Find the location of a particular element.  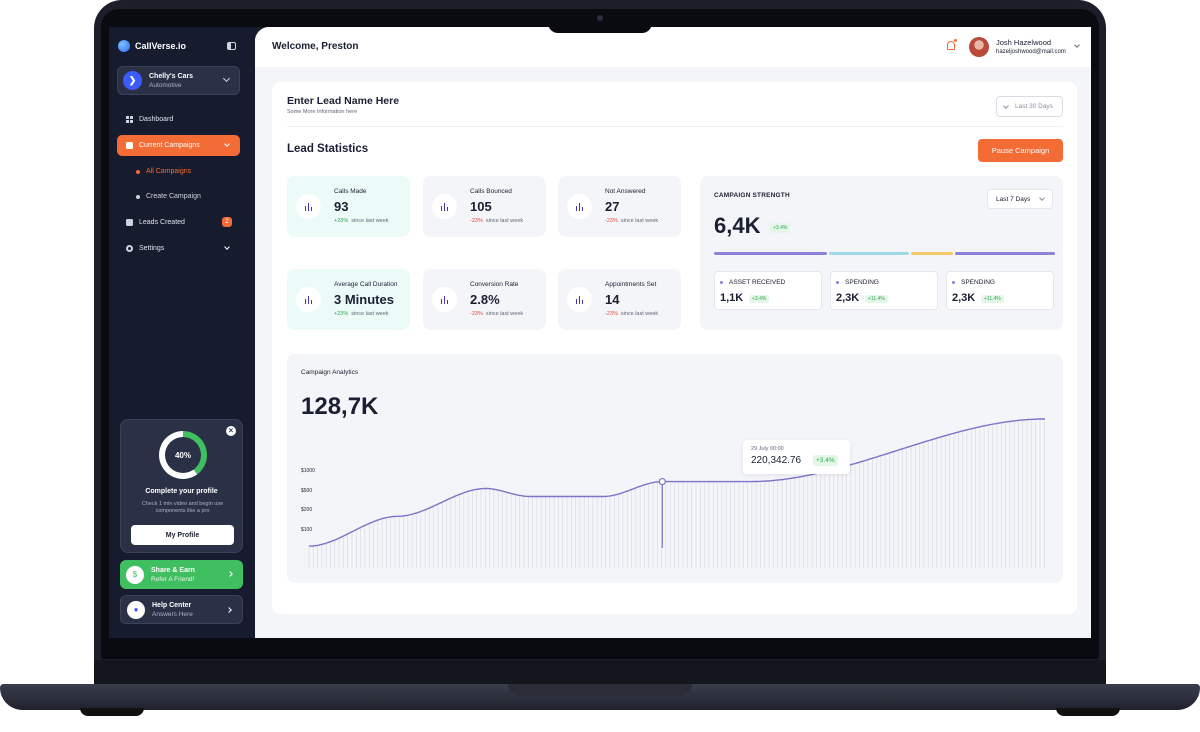

strength-item-label: ASSET RECEIVED is located at coordinates (752, 282).